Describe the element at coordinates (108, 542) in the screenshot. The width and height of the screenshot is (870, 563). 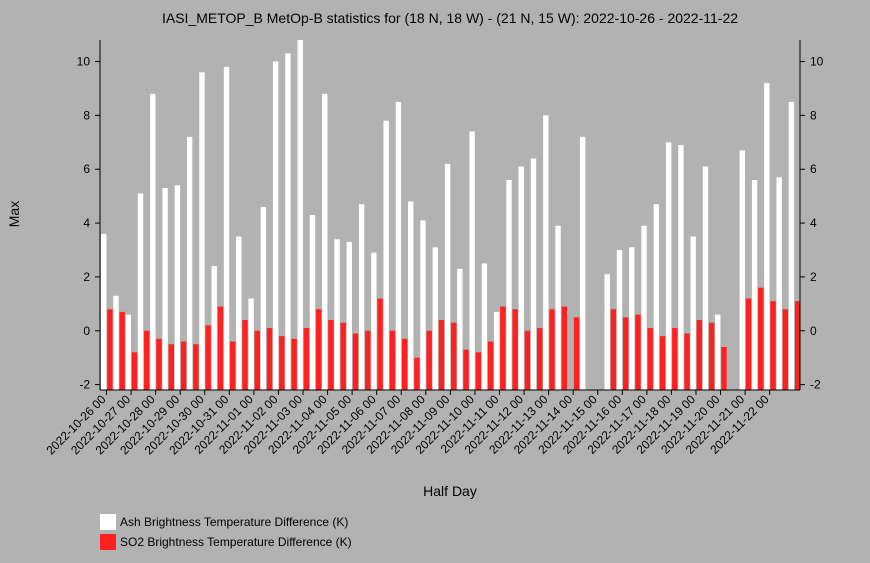
I see `legend-swatch-so2` at that location.